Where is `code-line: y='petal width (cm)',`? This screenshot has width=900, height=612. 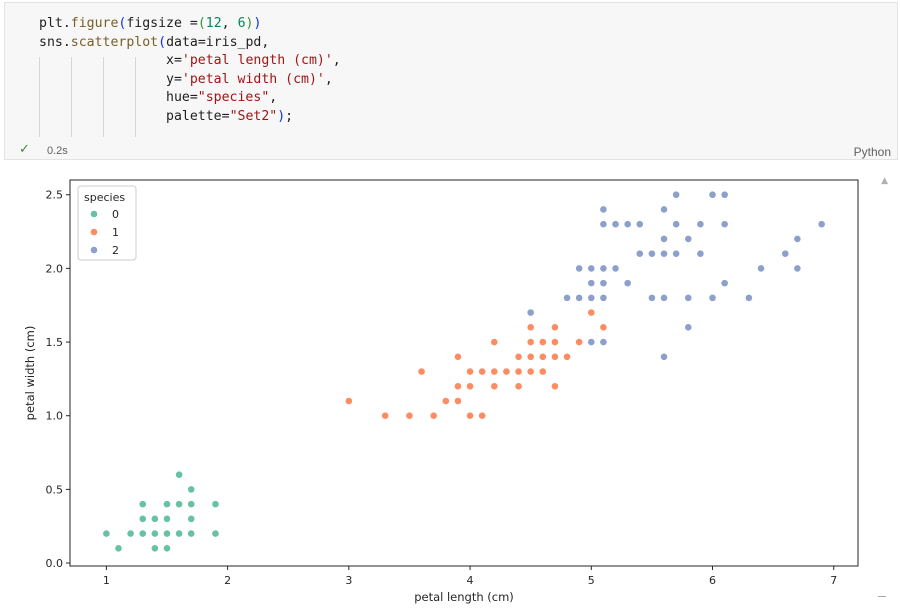 code-line: y='petal width (cm)', is located at coordinates (186, 79).